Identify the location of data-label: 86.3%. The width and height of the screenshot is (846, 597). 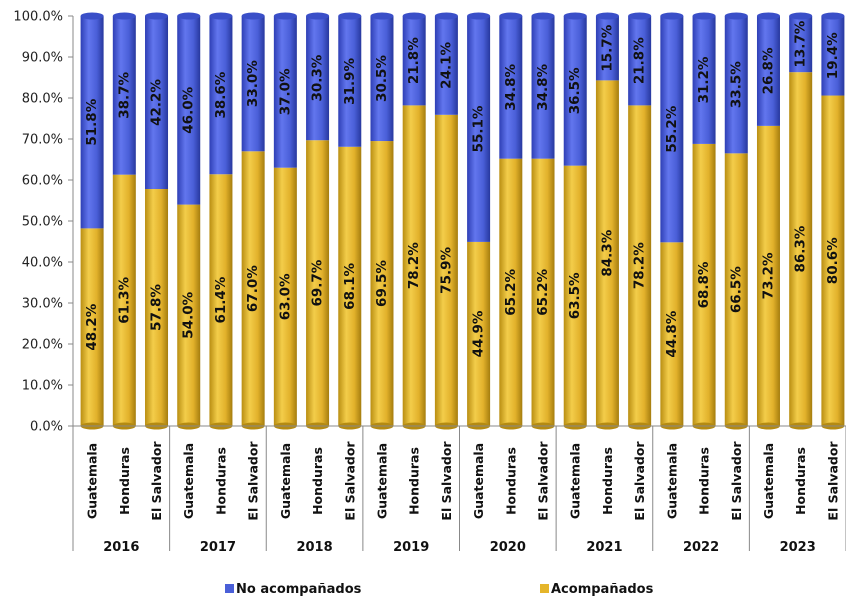
(801, 248).